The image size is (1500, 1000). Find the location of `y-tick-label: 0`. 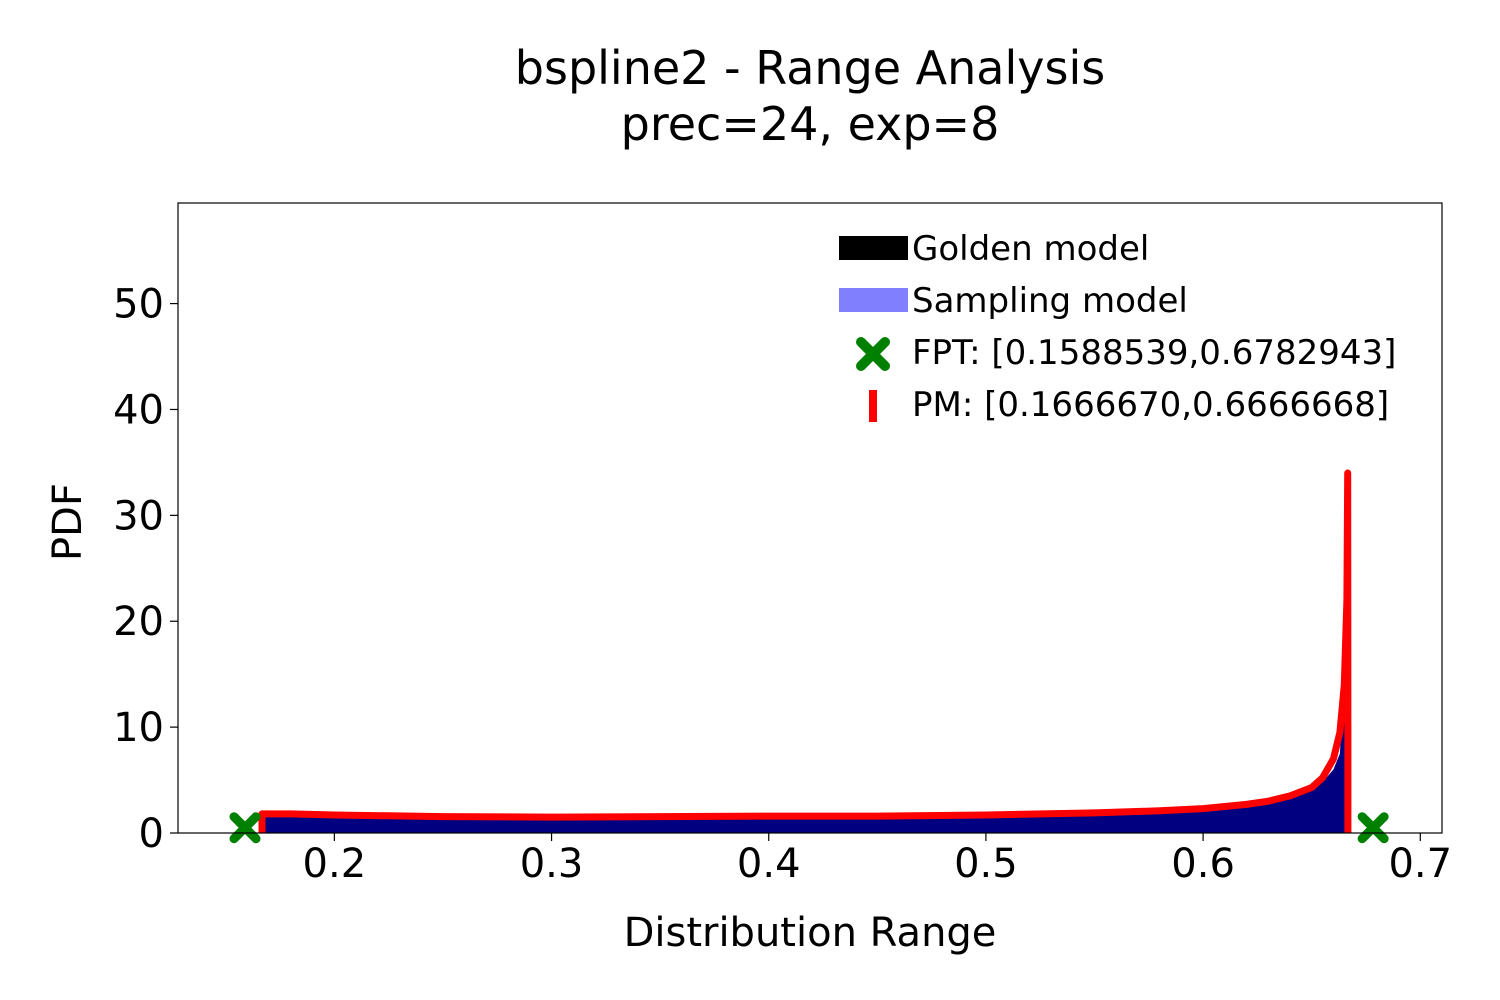

y-tick-label: 0 is located at coordinates (151, 834).